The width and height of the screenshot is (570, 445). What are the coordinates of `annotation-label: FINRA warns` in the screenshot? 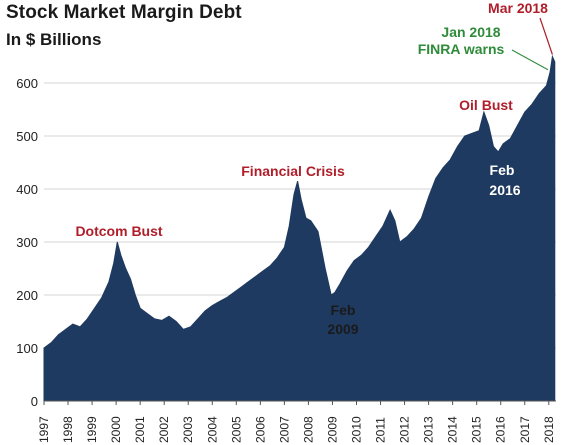 It's located at (461, 49).